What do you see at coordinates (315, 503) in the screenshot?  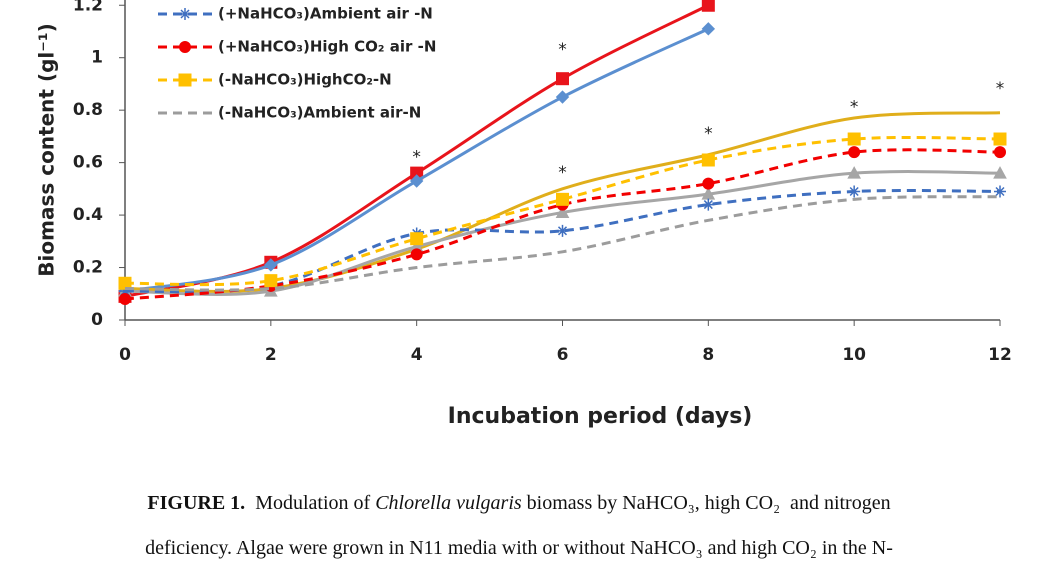 I see `caption-text: Modulation of` at bounding box center [315, 503].